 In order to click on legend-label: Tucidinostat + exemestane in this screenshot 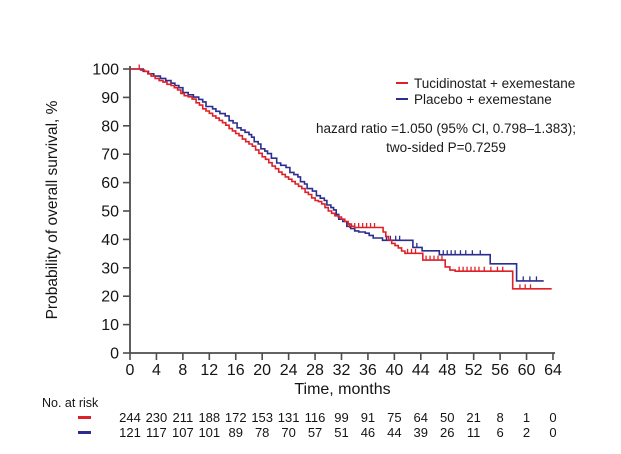, I will do `click(495, 83)`.